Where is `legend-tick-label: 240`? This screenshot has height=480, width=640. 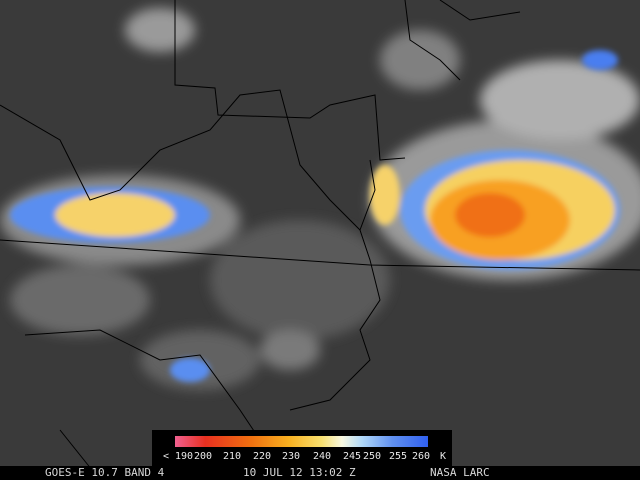
legend-tick-label: 240 is located at coordinates (322, 456).